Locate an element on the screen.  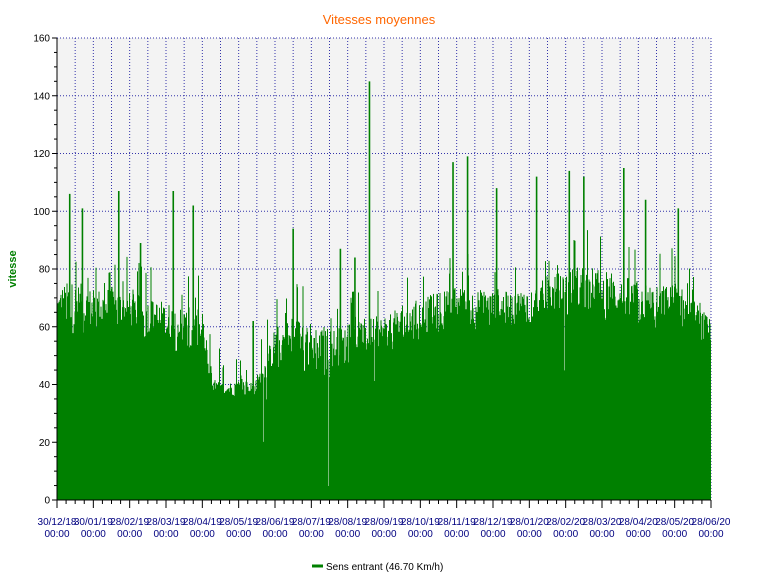
y-tick-label: 80 is located at coordinates (45, 270).